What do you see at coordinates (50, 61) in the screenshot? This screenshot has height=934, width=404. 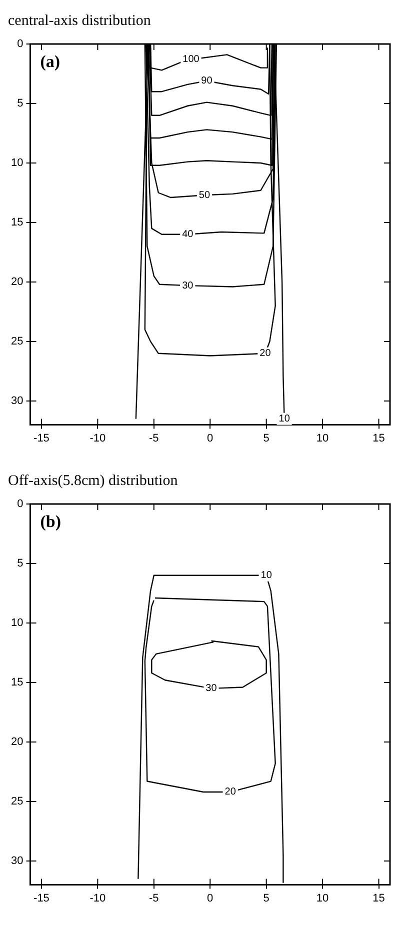 I see `annotation: (a)` at bounding box center [50, 61].